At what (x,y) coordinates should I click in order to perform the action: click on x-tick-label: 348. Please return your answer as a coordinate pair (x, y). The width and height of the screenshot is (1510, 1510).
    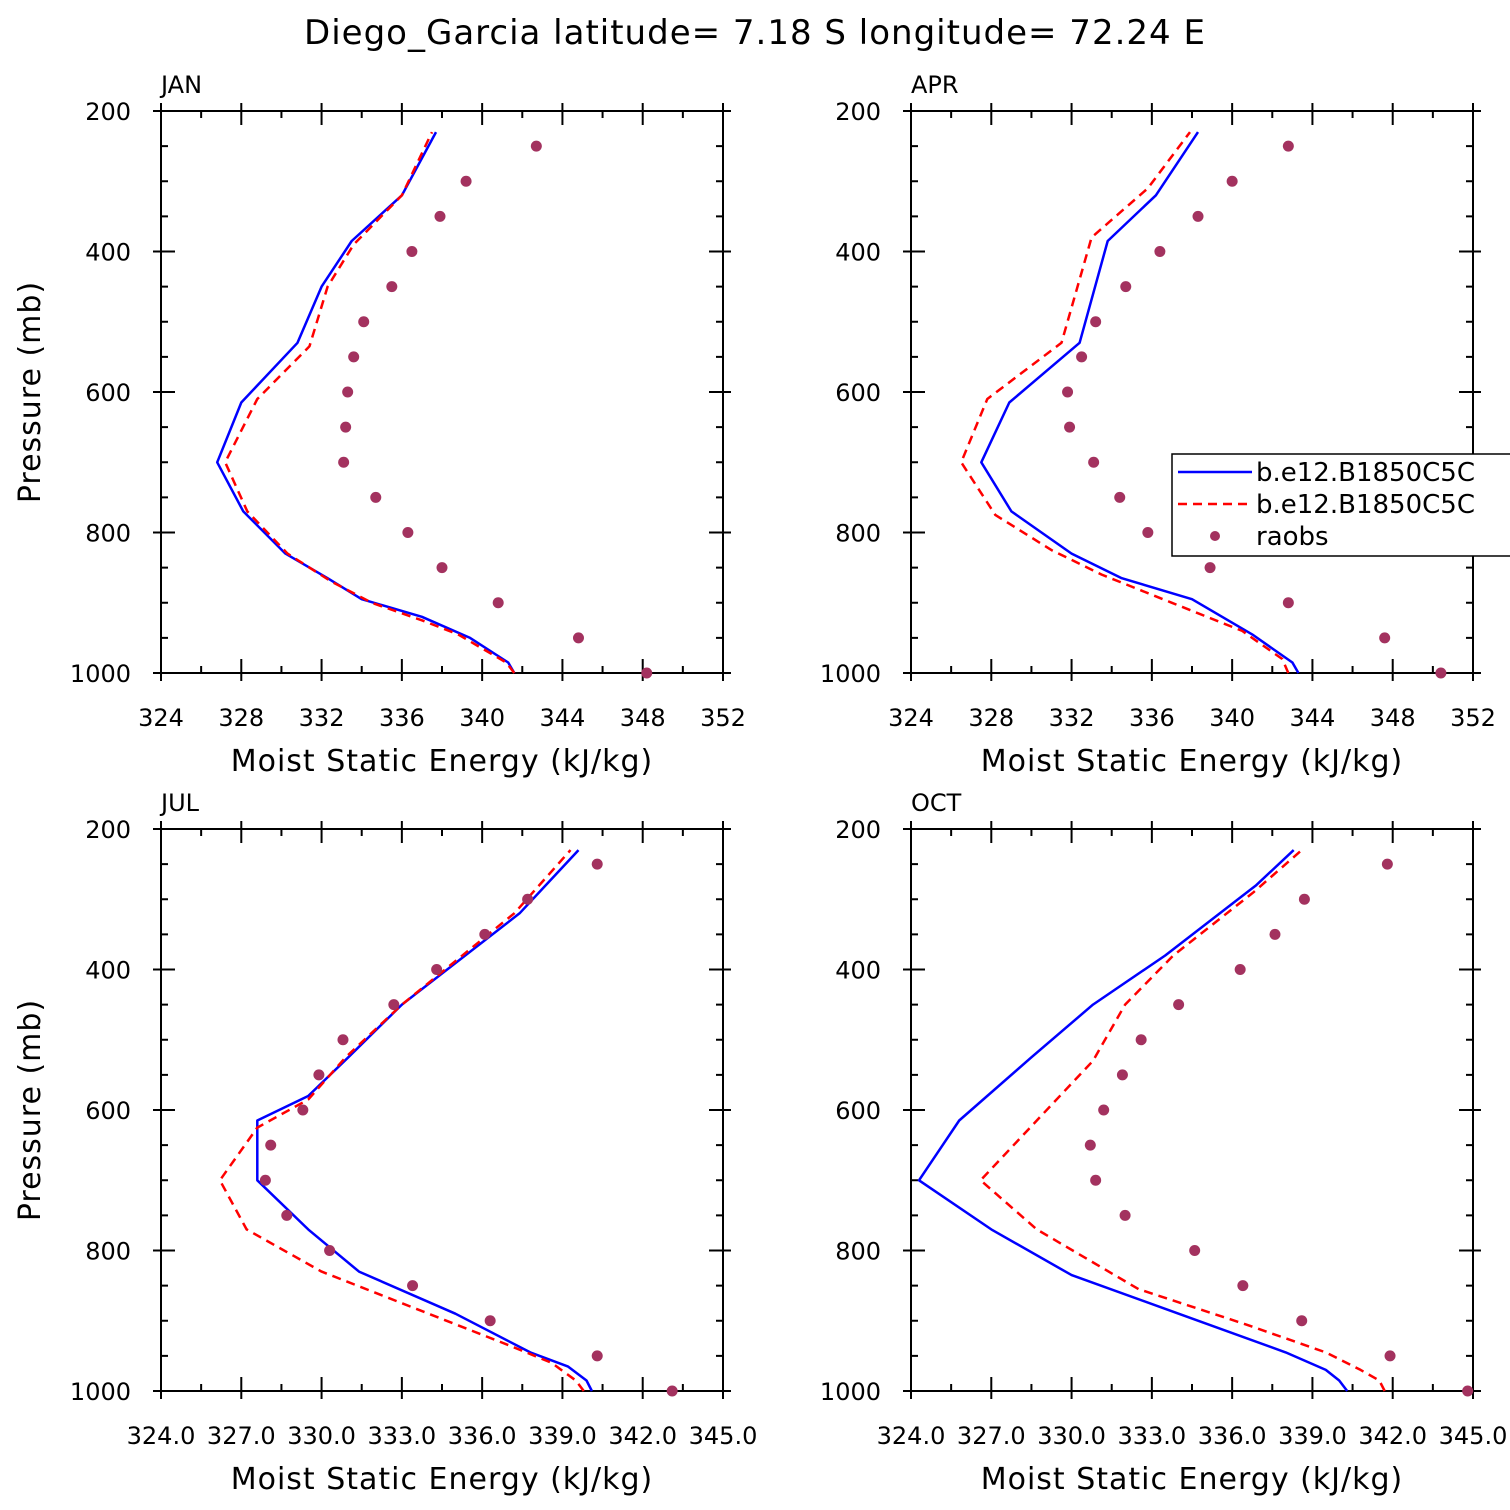
    Looking at the image, I should click on (1393, 718).